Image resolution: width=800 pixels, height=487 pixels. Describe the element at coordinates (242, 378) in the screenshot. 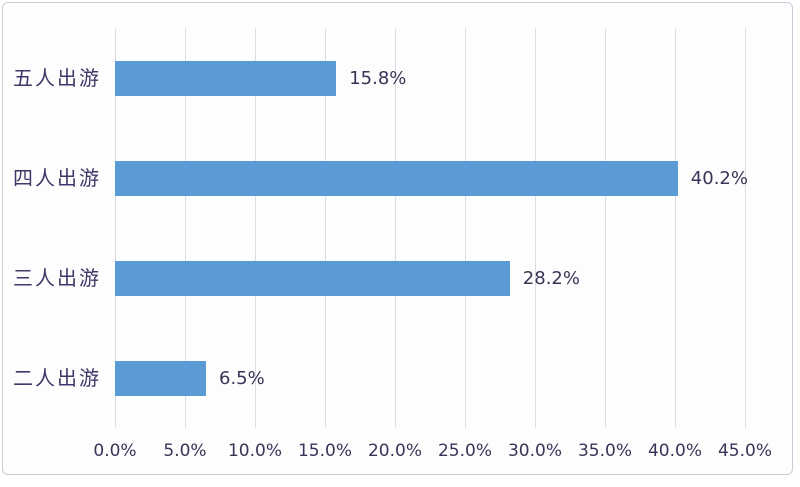

I see `value-label: 6.5%` at that location.